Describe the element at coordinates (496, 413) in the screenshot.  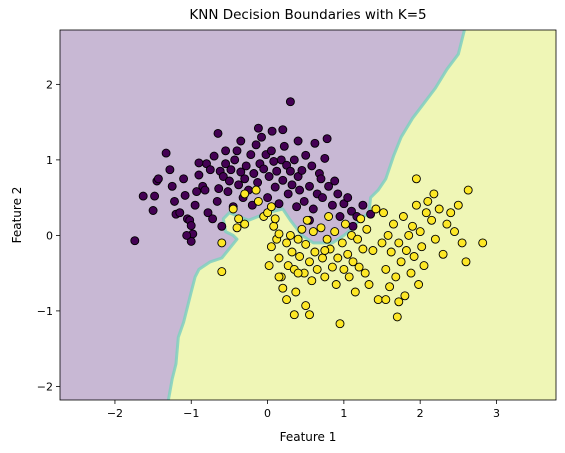
I see `x-tick-label: 3` at that location.